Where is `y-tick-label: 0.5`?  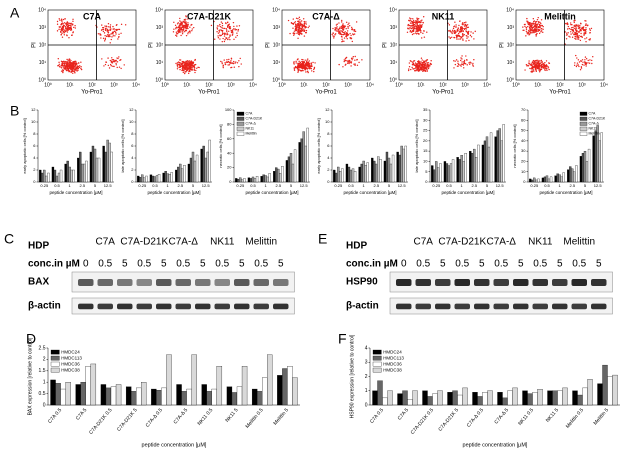
y-tick-label: 0.5 is located at coordinates (42, 394).